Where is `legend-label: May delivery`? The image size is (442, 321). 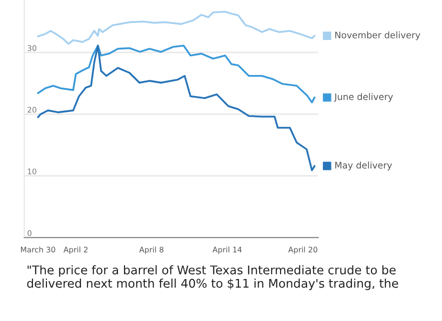 legend-label: May delivery is located at coordinates (363, 166).